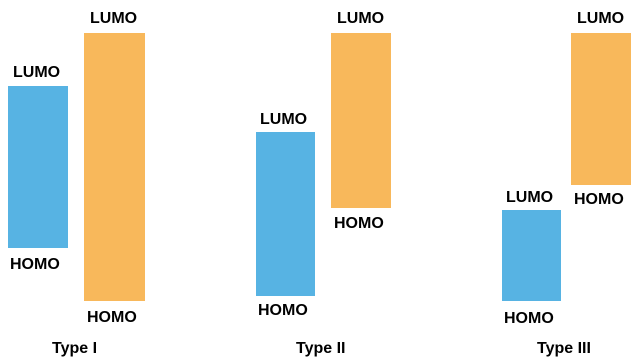  I want to click on type-label: Type II, so click(321, 348).